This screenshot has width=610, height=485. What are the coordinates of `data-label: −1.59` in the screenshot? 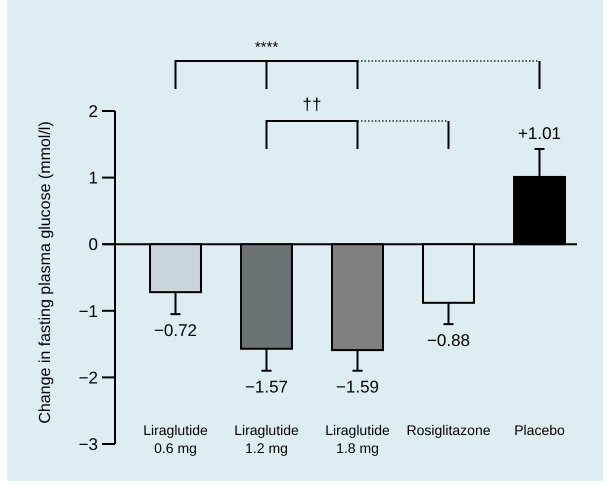 It's located at (358, 387).